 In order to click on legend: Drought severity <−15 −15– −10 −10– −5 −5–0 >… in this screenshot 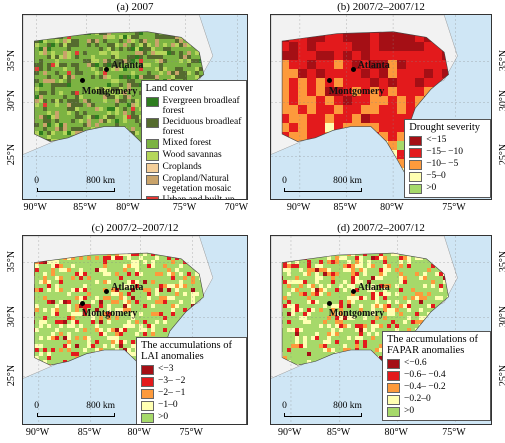, I will do `click(447, 159)`.